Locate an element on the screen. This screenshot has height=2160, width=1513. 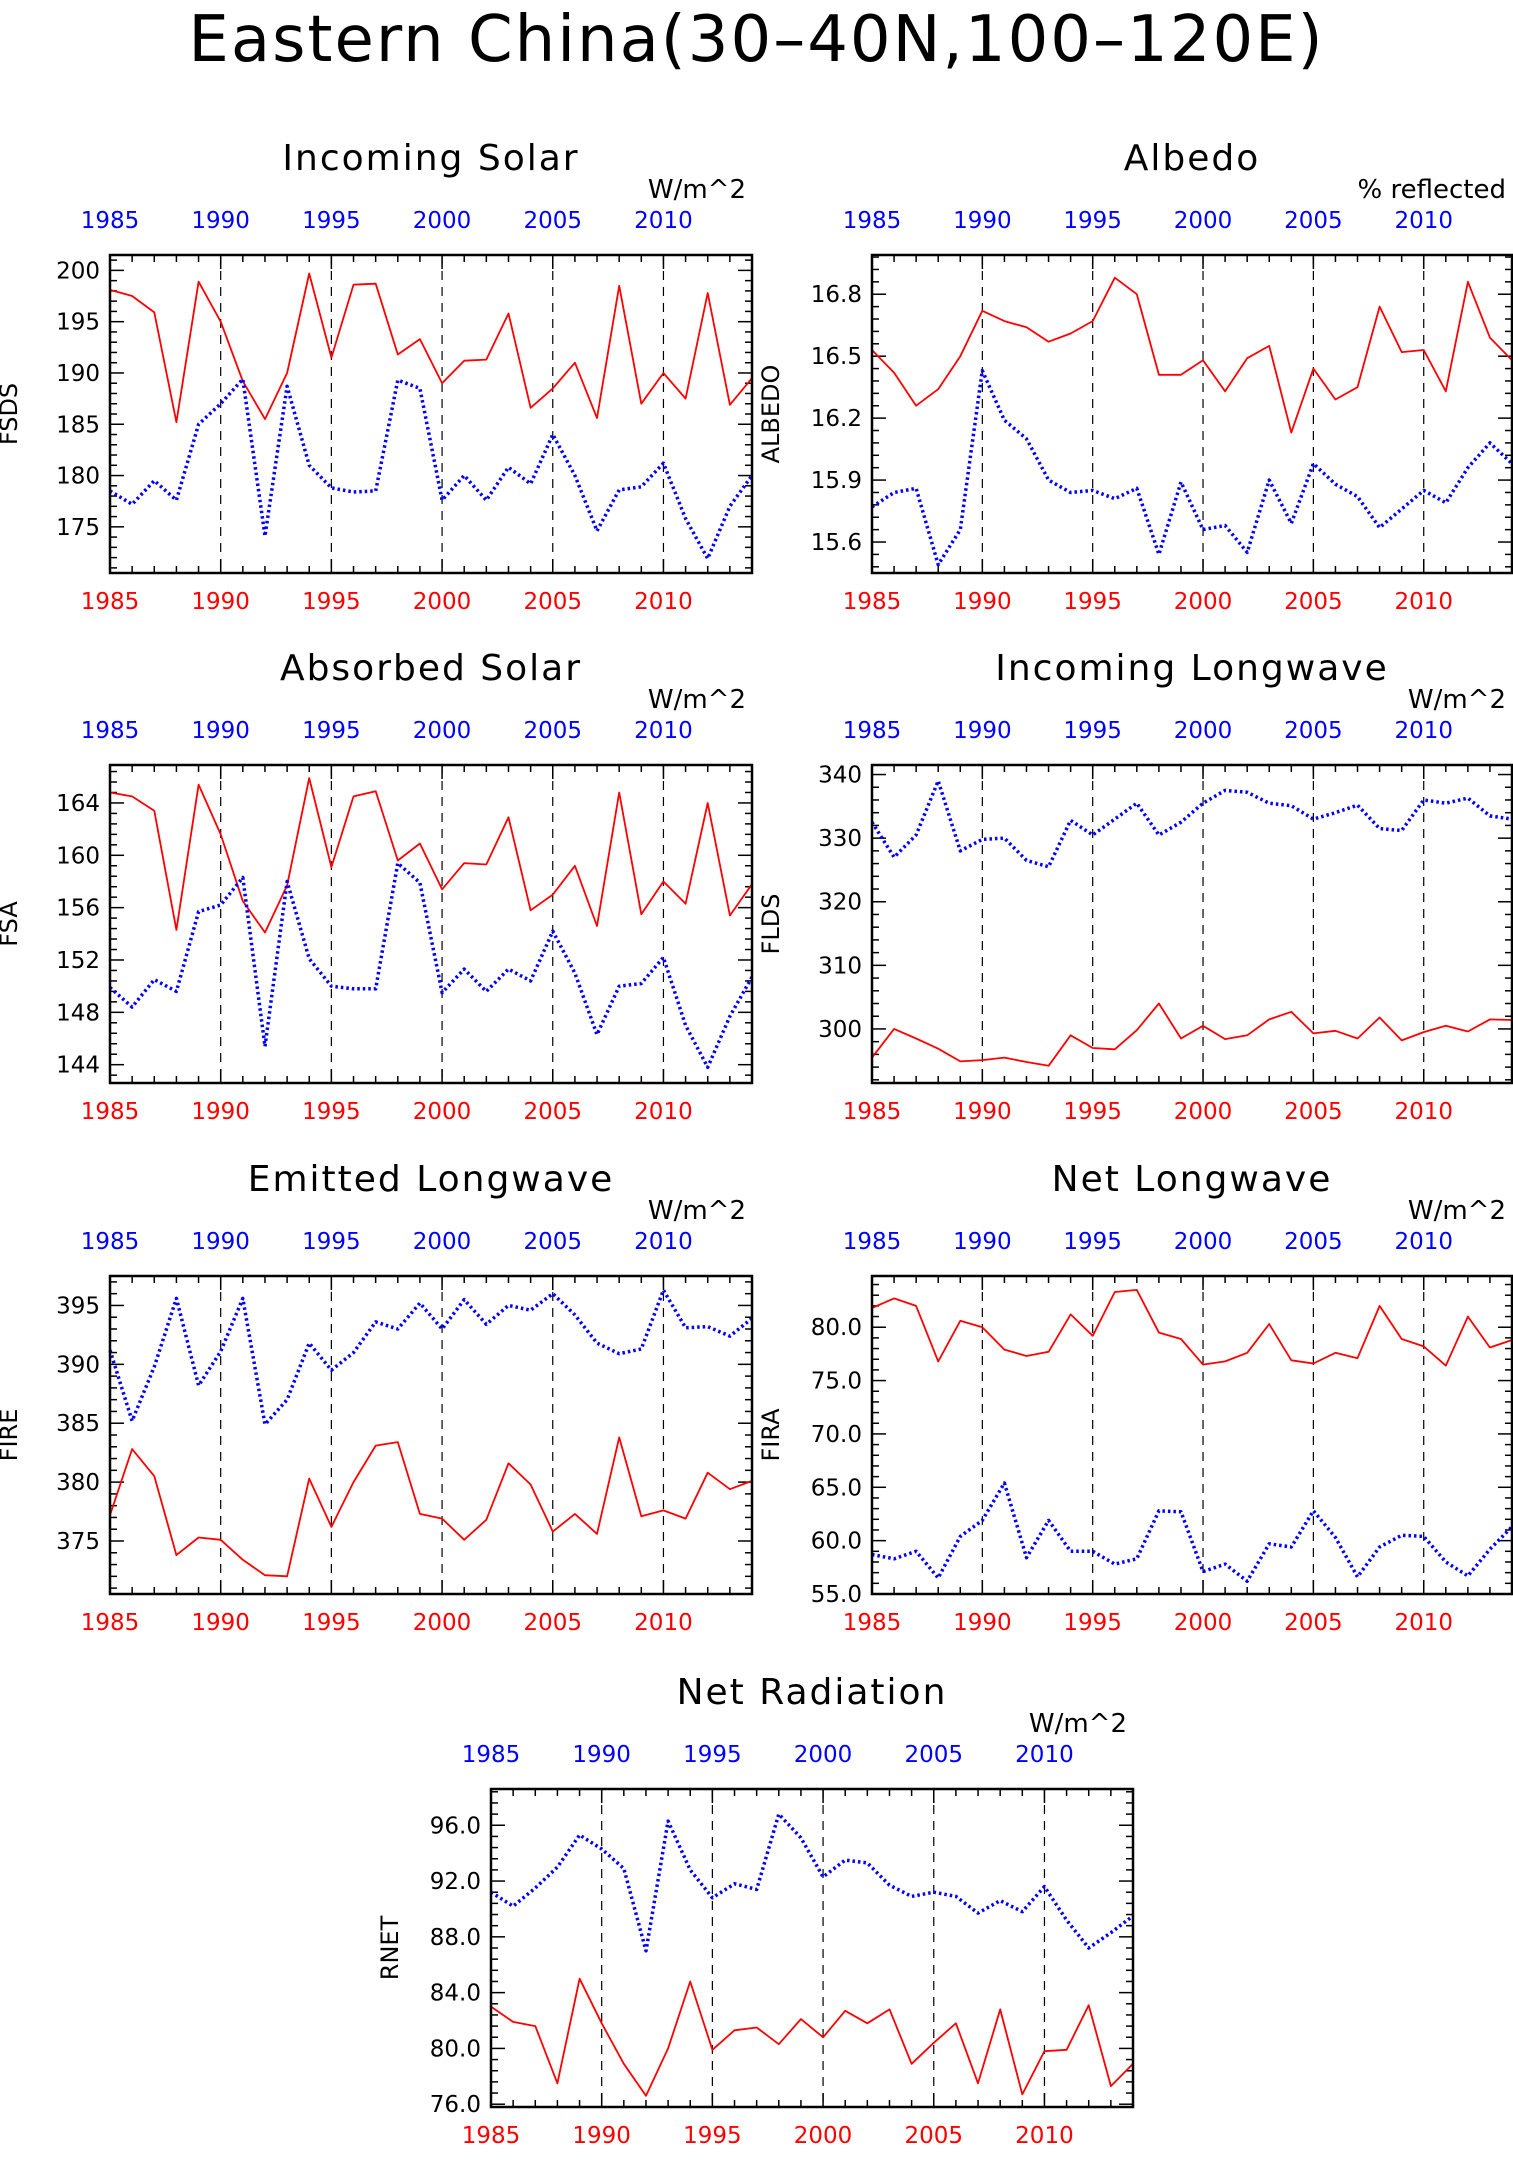
y-tick-label: 55.0 is located at coordinates (836, 1595).